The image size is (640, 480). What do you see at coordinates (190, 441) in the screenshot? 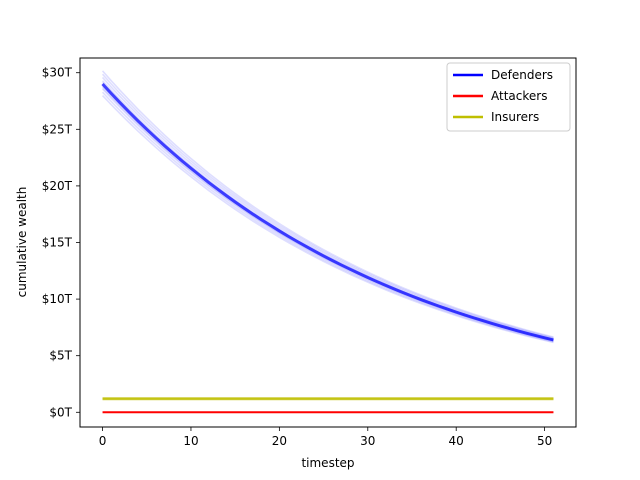
I see `x-tick-label: 10` at bounding box center [190, 441].